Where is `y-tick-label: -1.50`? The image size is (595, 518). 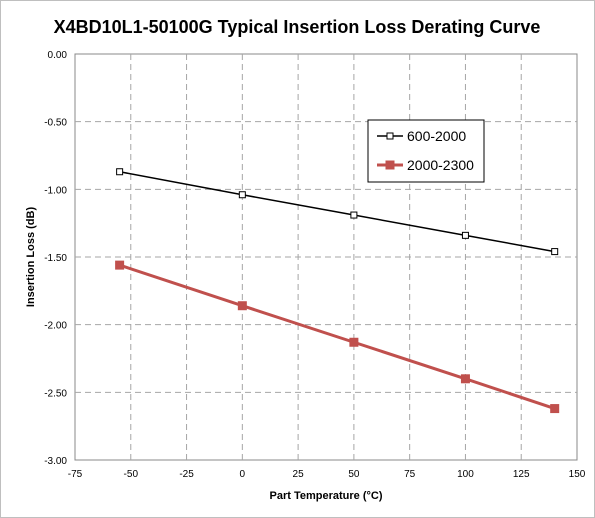 y-tick-label: -1.50 is located at coordinates (55, 258).